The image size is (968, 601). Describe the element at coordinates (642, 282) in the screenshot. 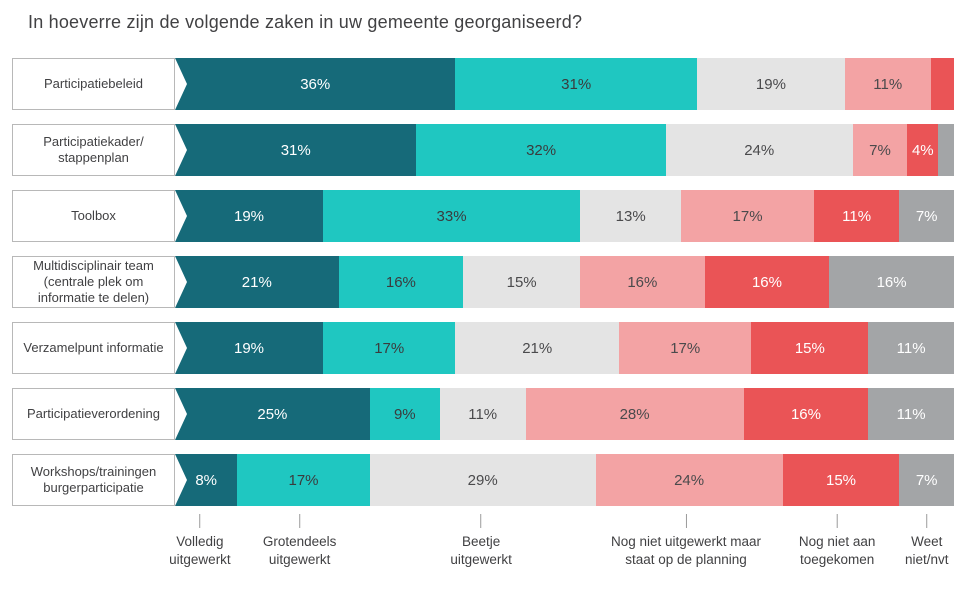

I see `bar-segment-nog-niet-uitgewerkt-maar-staat-op-de-planning: 16%` at that location.